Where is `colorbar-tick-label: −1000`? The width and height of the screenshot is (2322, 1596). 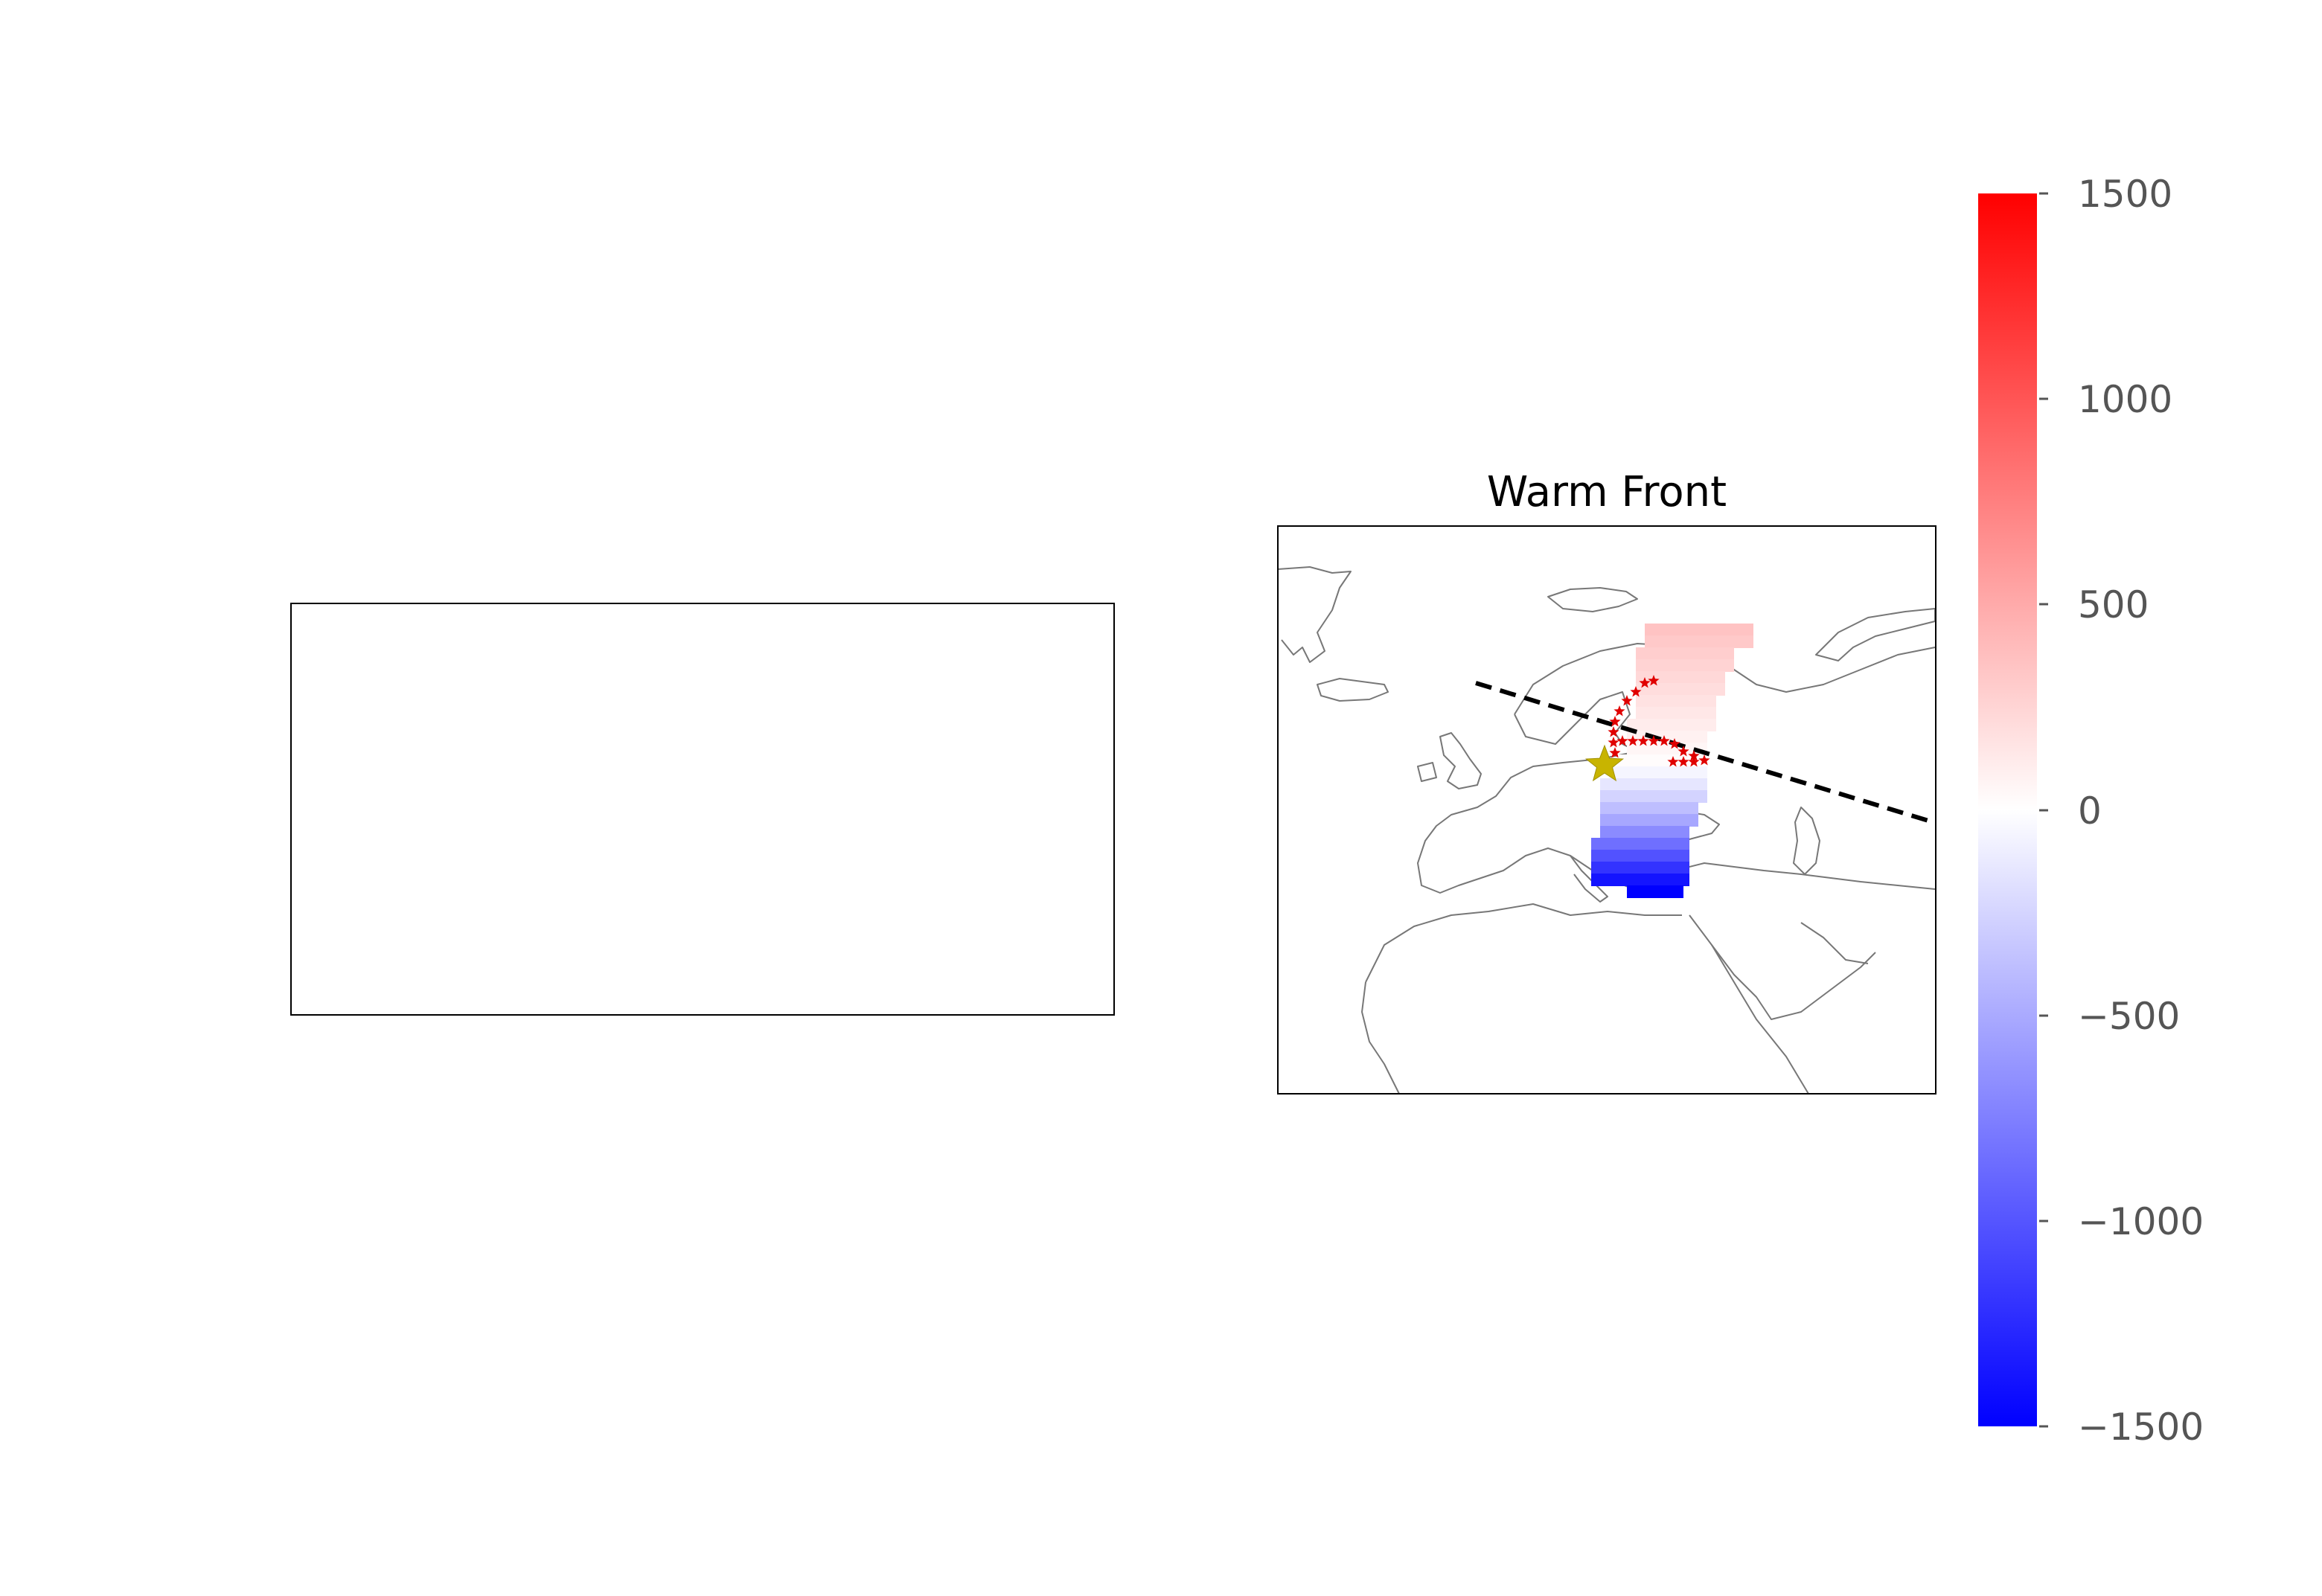 colorbar-tick-label: −1000 is located at coordinates (2141, 1221).